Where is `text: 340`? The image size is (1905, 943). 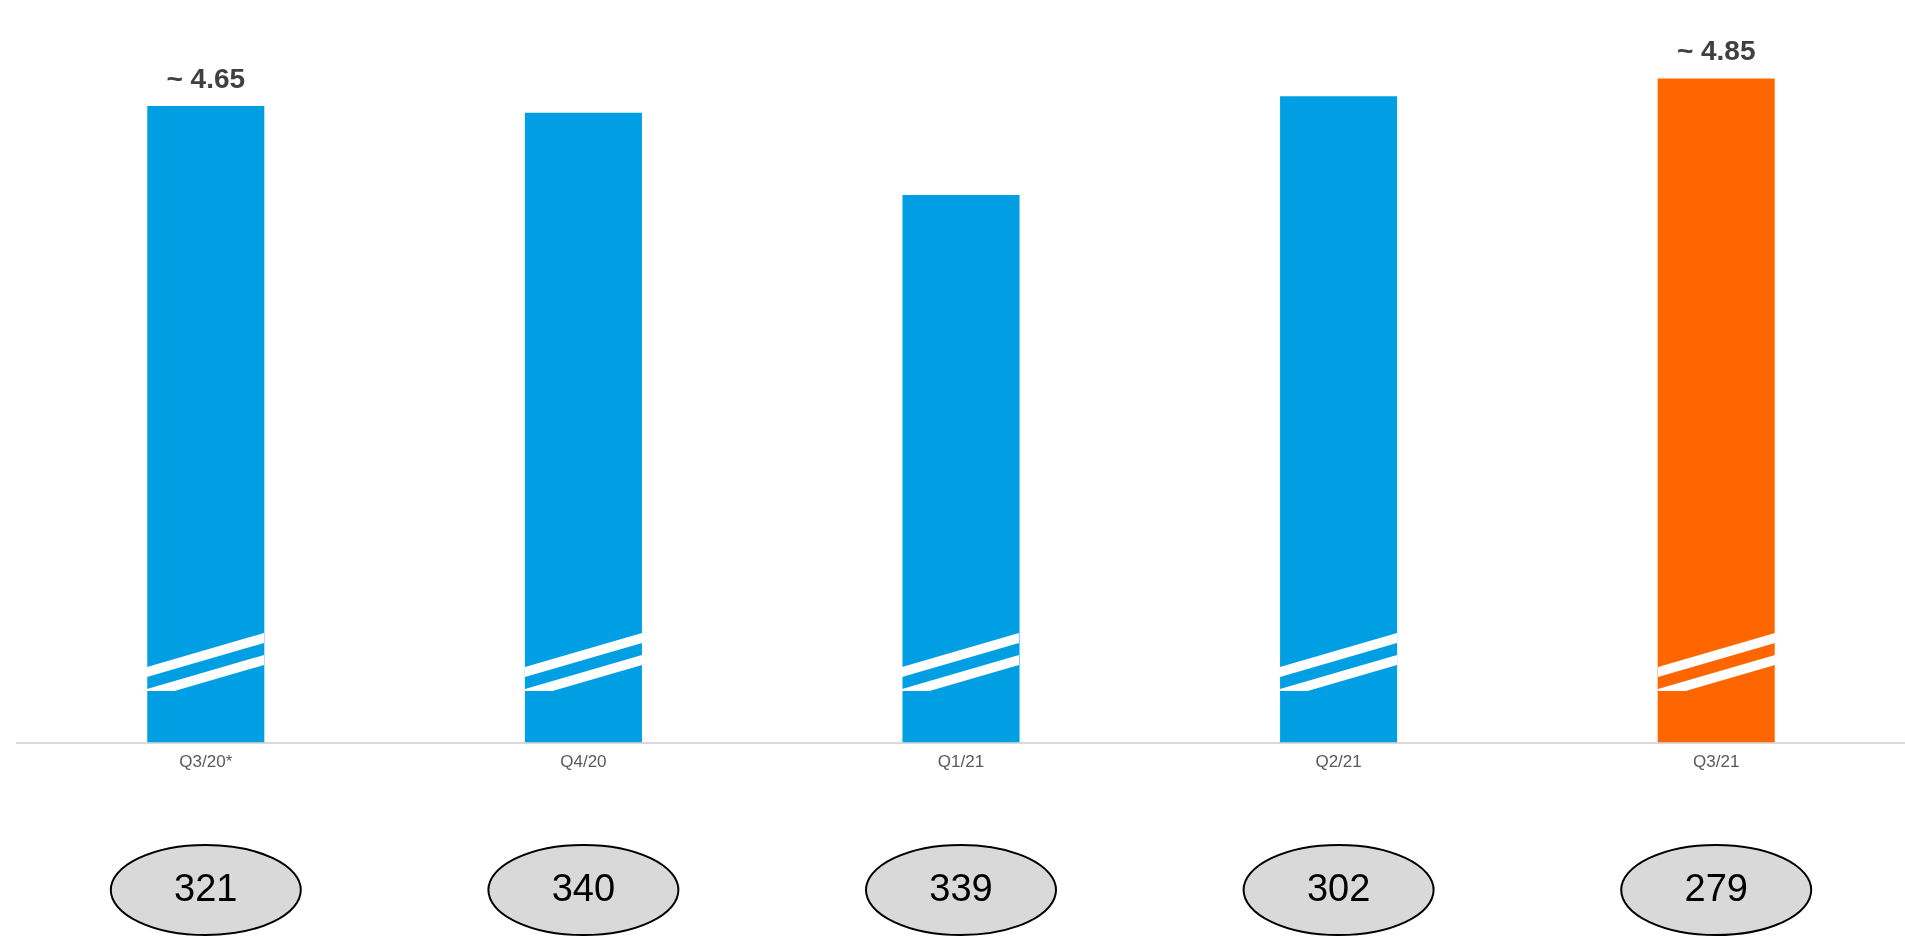
text: 340 is located at coordinates (583, 888).